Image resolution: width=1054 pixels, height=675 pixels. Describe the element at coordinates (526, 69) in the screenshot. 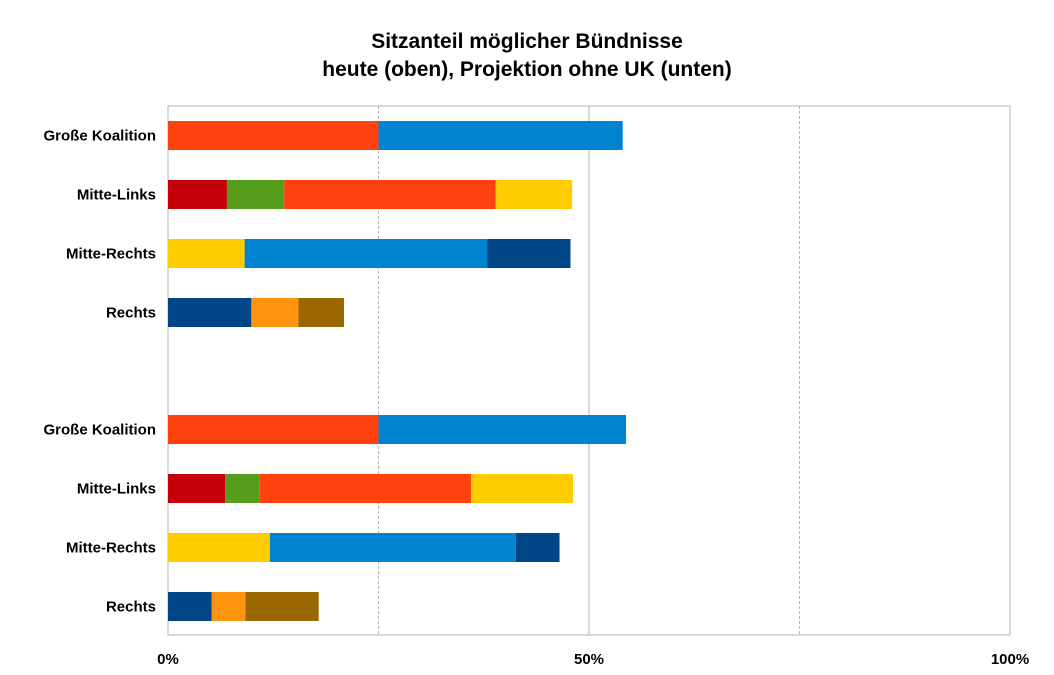

I see `chart-title-line-2: heute (oben), Projektion ohne UK (unten)` at that location.